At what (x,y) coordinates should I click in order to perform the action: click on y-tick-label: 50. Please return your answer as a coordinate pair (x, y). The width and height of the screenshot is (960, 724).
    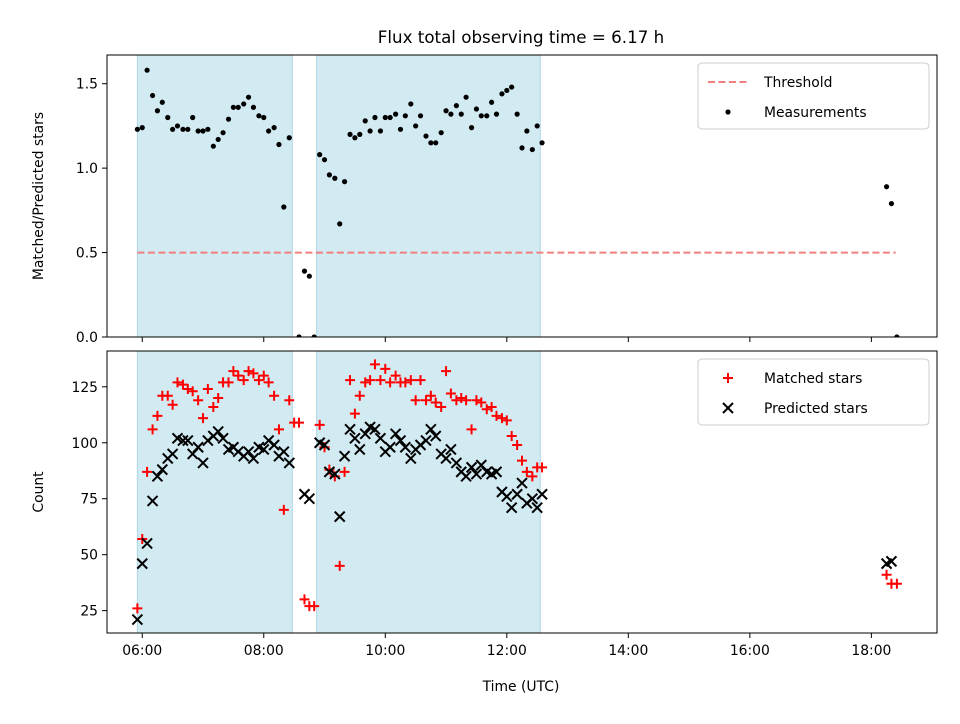
    Looking at the image, I should click on (89, 556).